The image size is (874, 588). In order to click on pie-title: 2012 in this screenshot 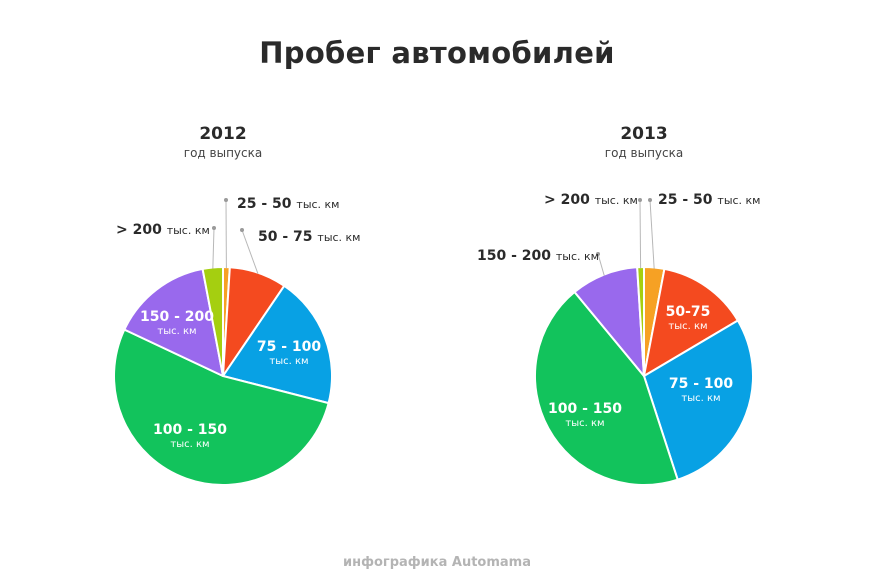, I will do `click(222, 134)`.